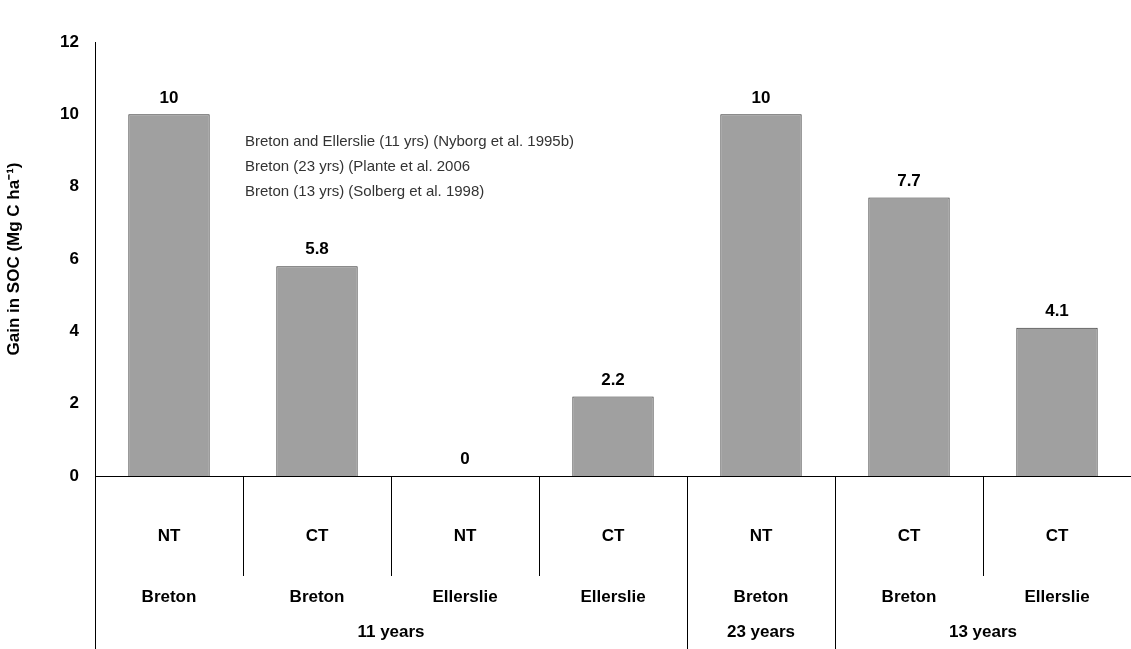  What do you see at coordinates (13, 259) in the screenshot?
I see `y-axis-title: Gain in SOC (Mg C ha⁻¹)` at bounding box center [13, 259].